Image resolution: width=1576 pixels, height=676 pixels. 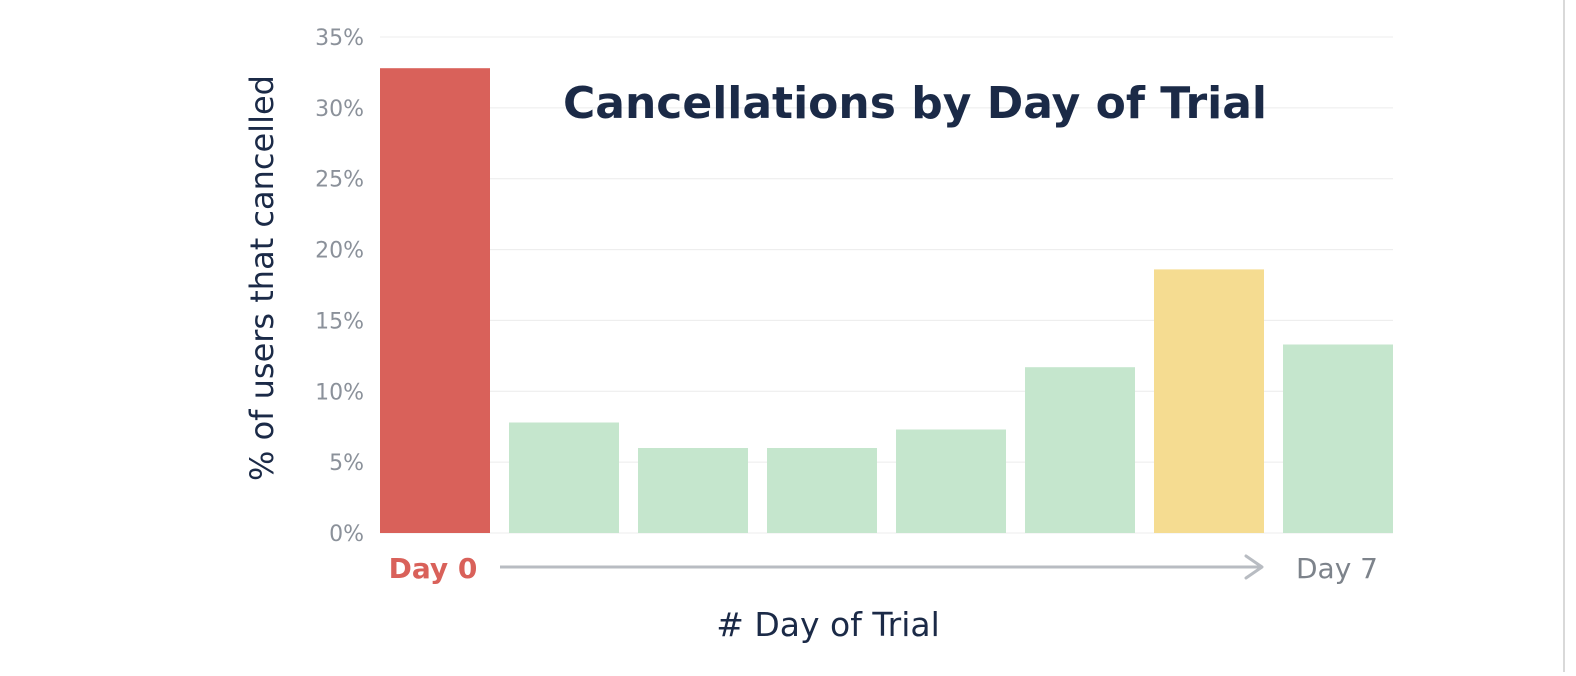 What do you see at coordinates (1254, 567) in the screenshot?
I see `x-axis-arrowhead` at bounding box center [1254, 567].